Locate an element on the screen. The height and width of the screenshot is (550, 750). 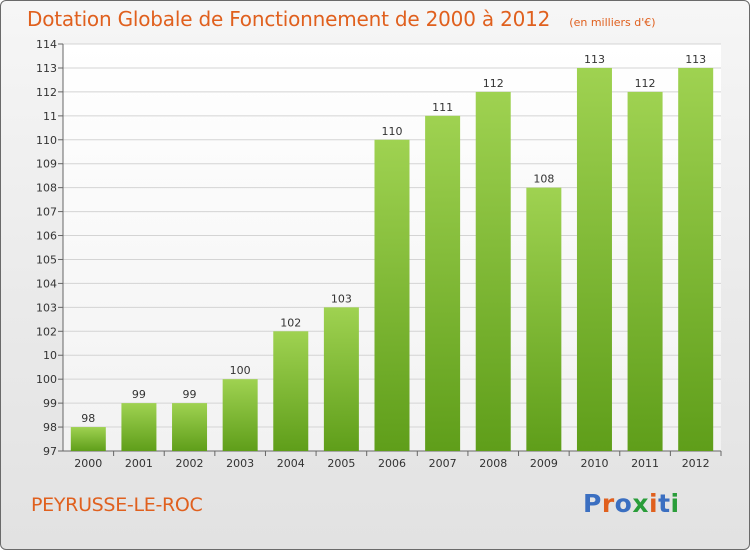
y-tick-label: 114 is located at coordinates (46, 44).